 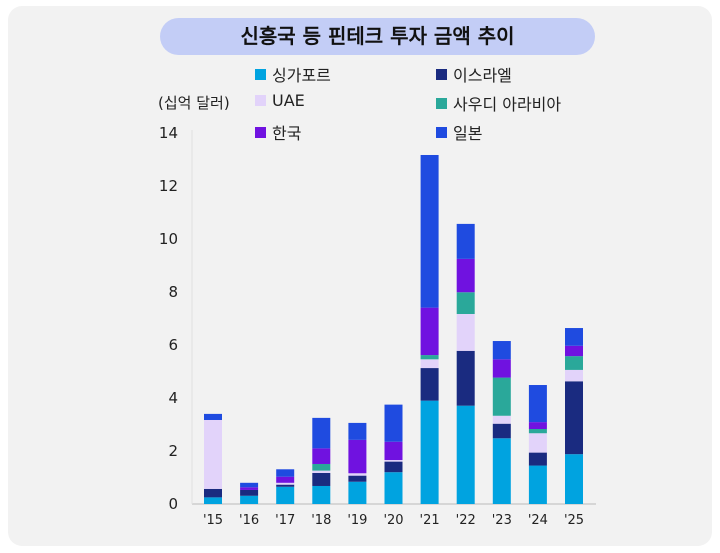 I want to click on y-tick-label: 2, so click(x=173, y=451).